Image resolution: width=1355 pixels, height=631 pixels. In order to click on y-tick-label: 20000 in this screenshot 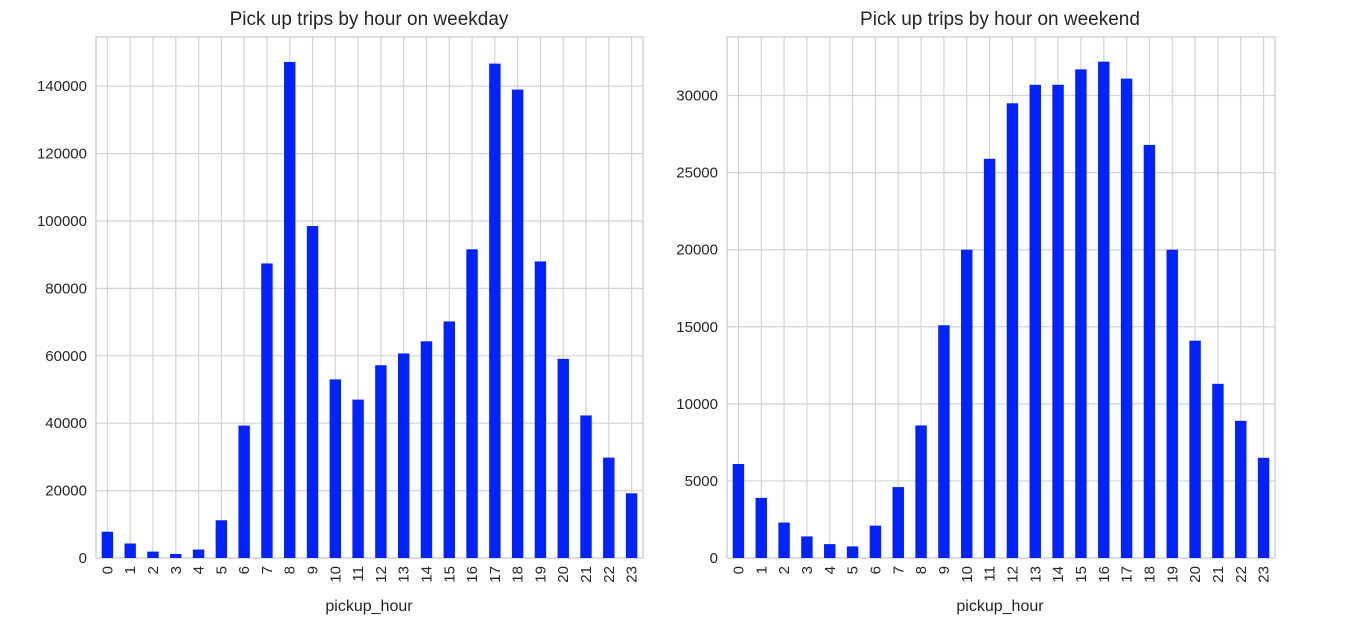, I will do `click(697, 250)`.